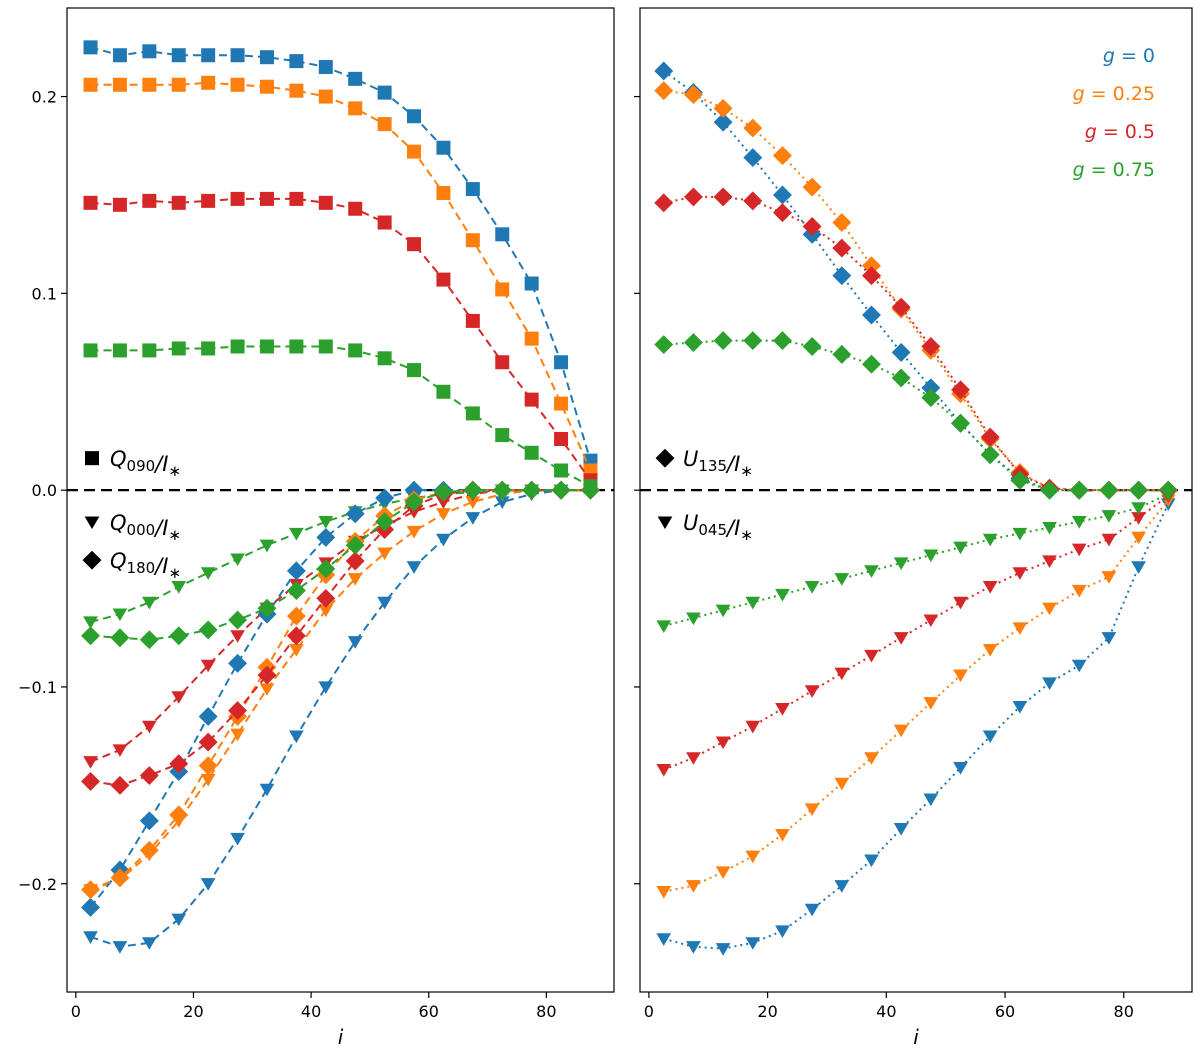 The height and width of the screenshot is (1056, 1200). What do you see at coordinates (145, 565) in the screenshot?
I see `marker-annotation-label: Q180/I∗` at bounding box center [145, 565].